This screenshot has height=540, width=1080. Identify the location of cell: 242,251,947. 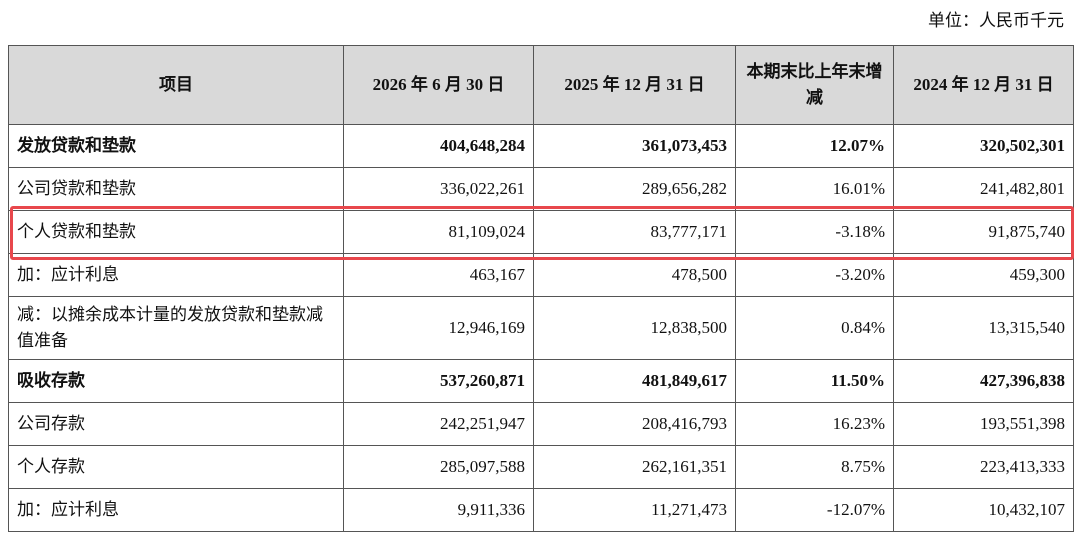
(438, 424).